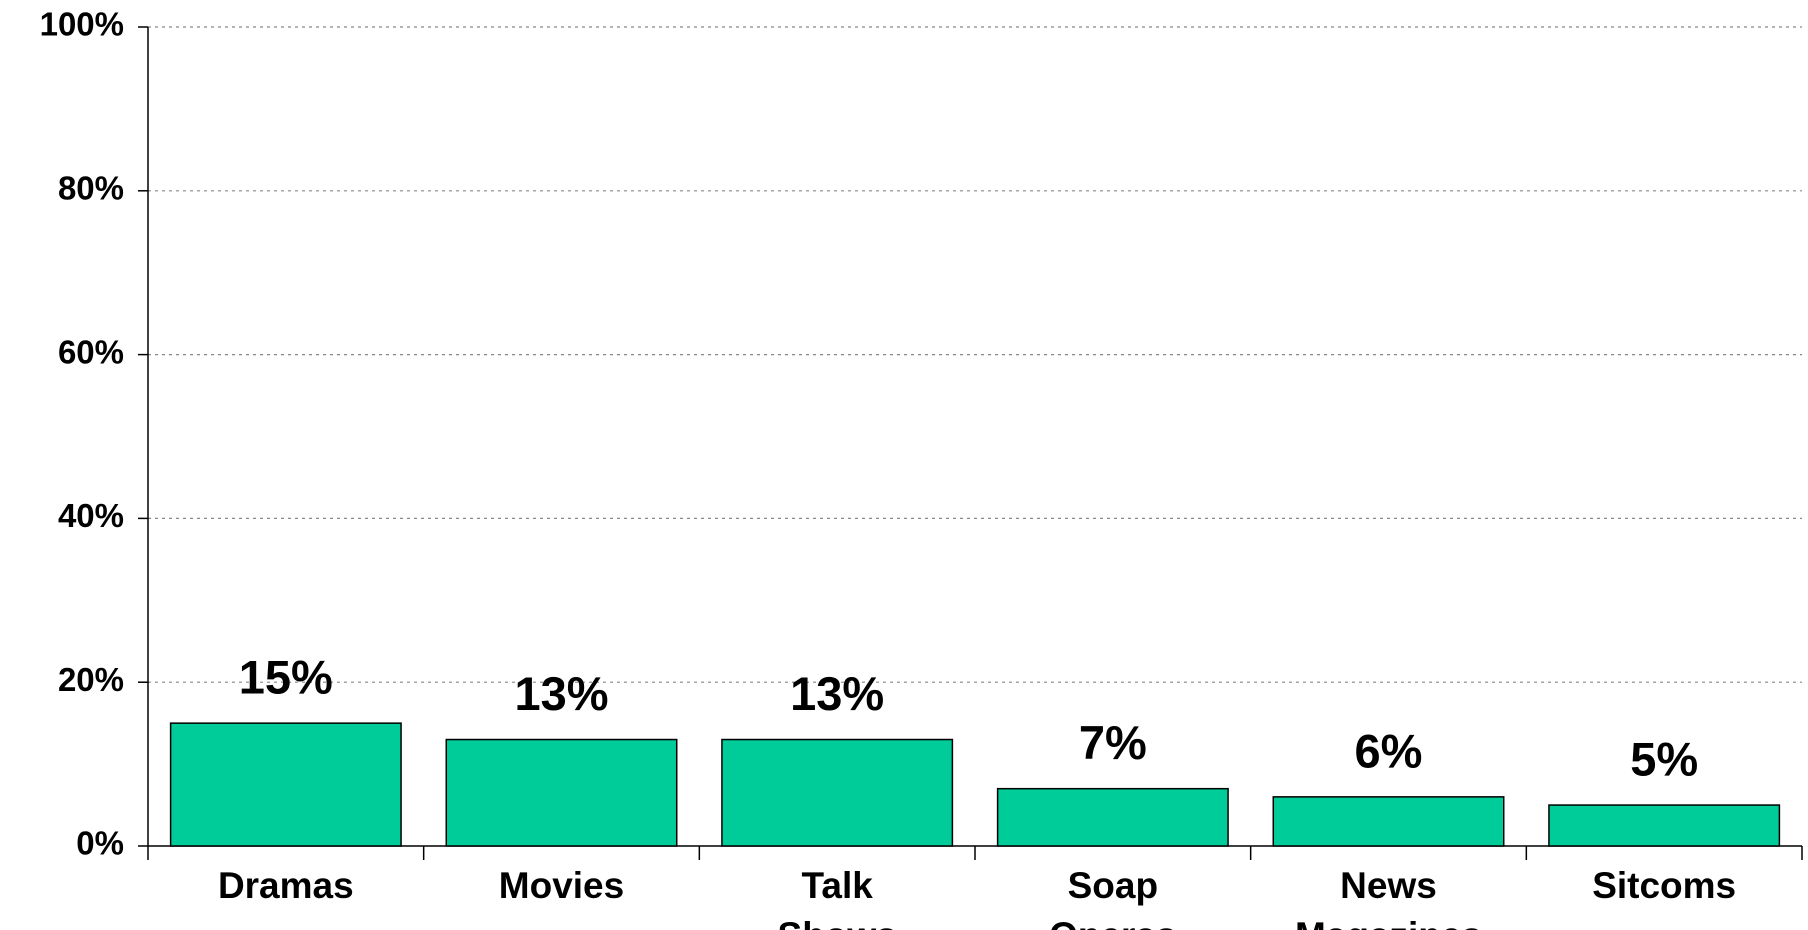 This screenshot has height=930, width=1808. I want to click on x-tick-label: Dramas, so click(286, 885).